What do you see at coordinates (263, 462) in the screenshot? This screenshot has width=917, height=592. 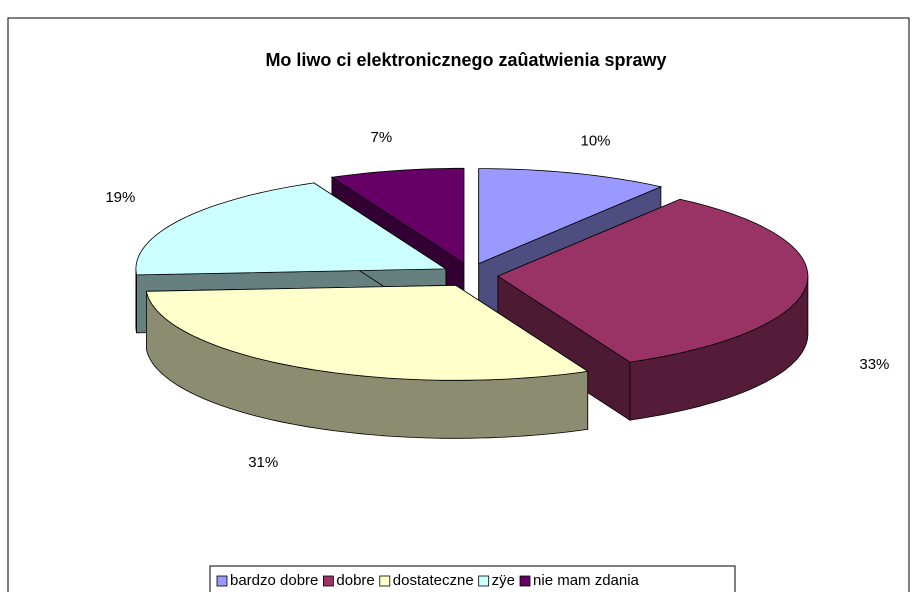 I see `data-label: 31%` at bounding box center [263, 462].